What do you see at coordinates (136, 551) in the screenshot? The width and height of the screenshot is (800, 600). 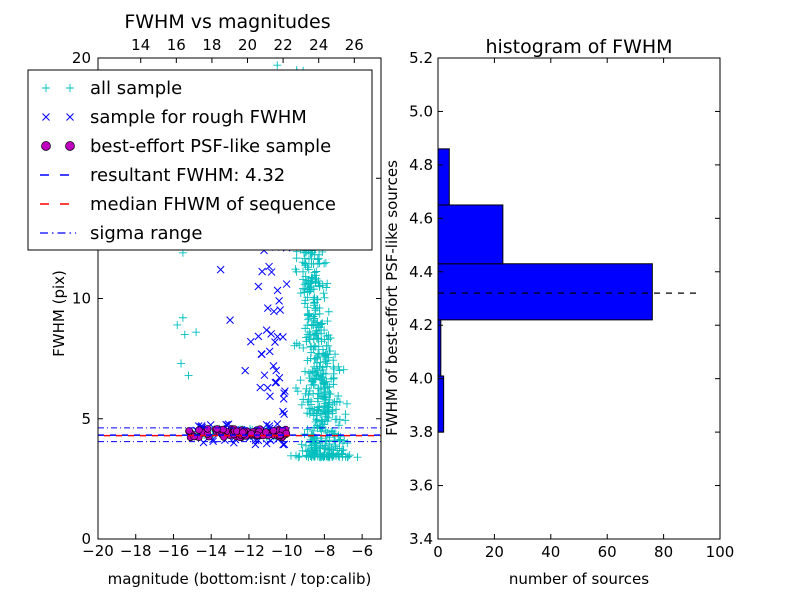 I see `x-tick-label: −18` at bounding box center [136, 551].